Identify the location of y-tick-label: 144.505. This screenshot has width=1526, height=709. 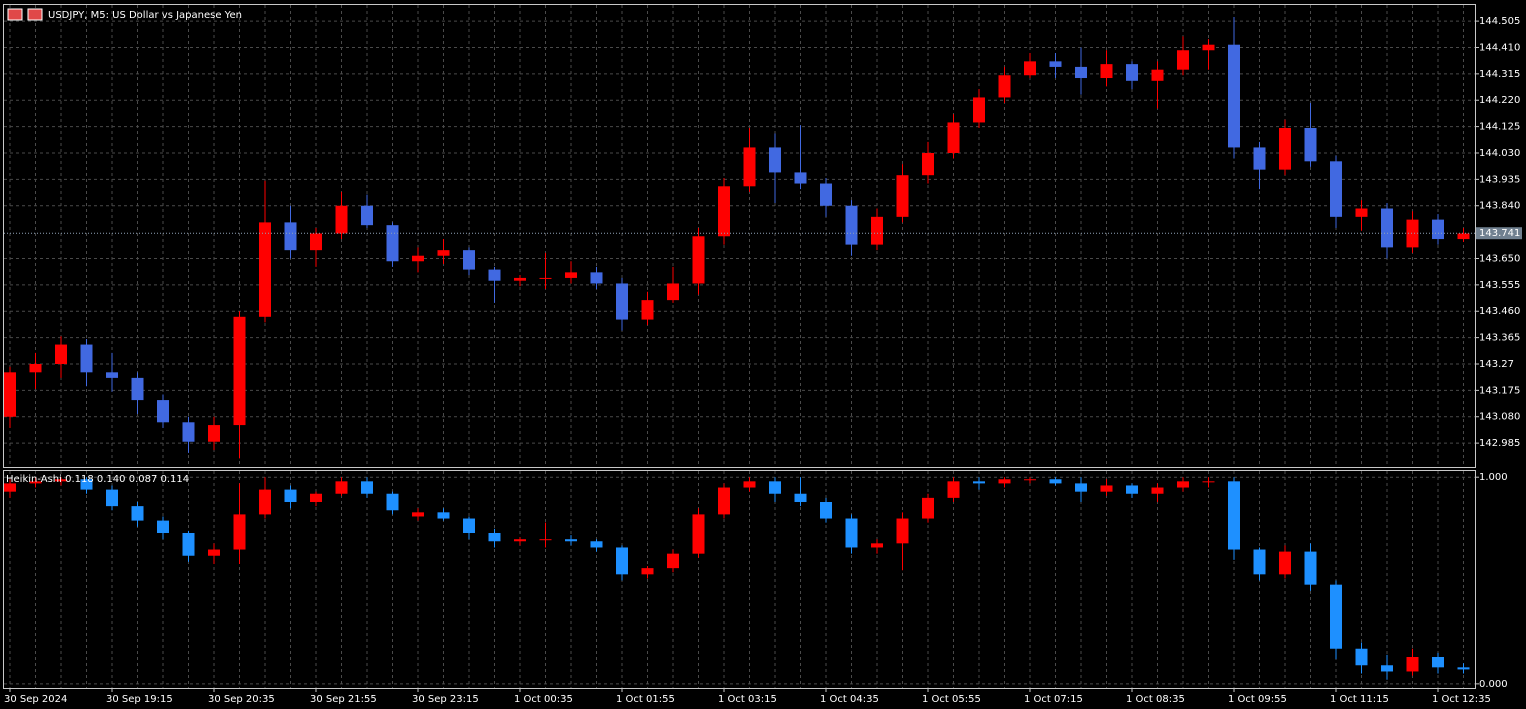
(1499, 21).